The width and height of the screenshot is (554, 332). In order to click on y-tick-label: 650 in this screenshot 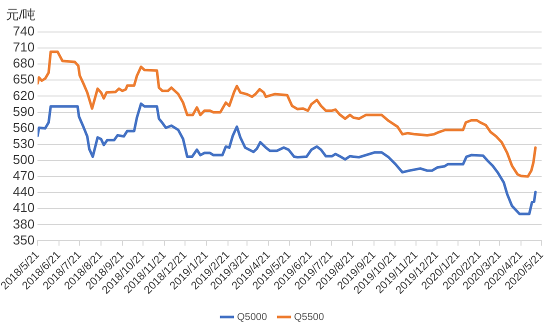, I will do `click(23, 79)`.